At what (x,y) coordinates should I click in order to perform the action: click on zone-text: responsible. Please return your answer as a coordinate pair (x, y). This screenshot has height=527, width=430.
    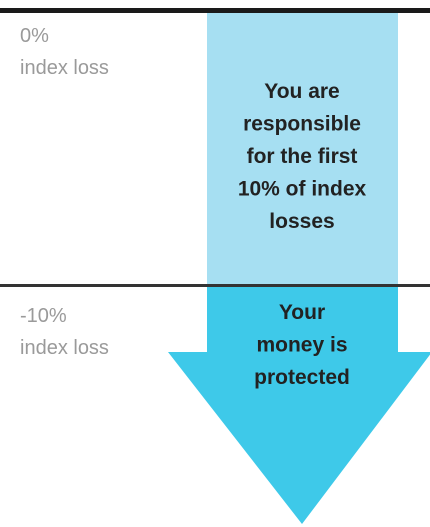
    Looking at the image, I should click on (302, 124).